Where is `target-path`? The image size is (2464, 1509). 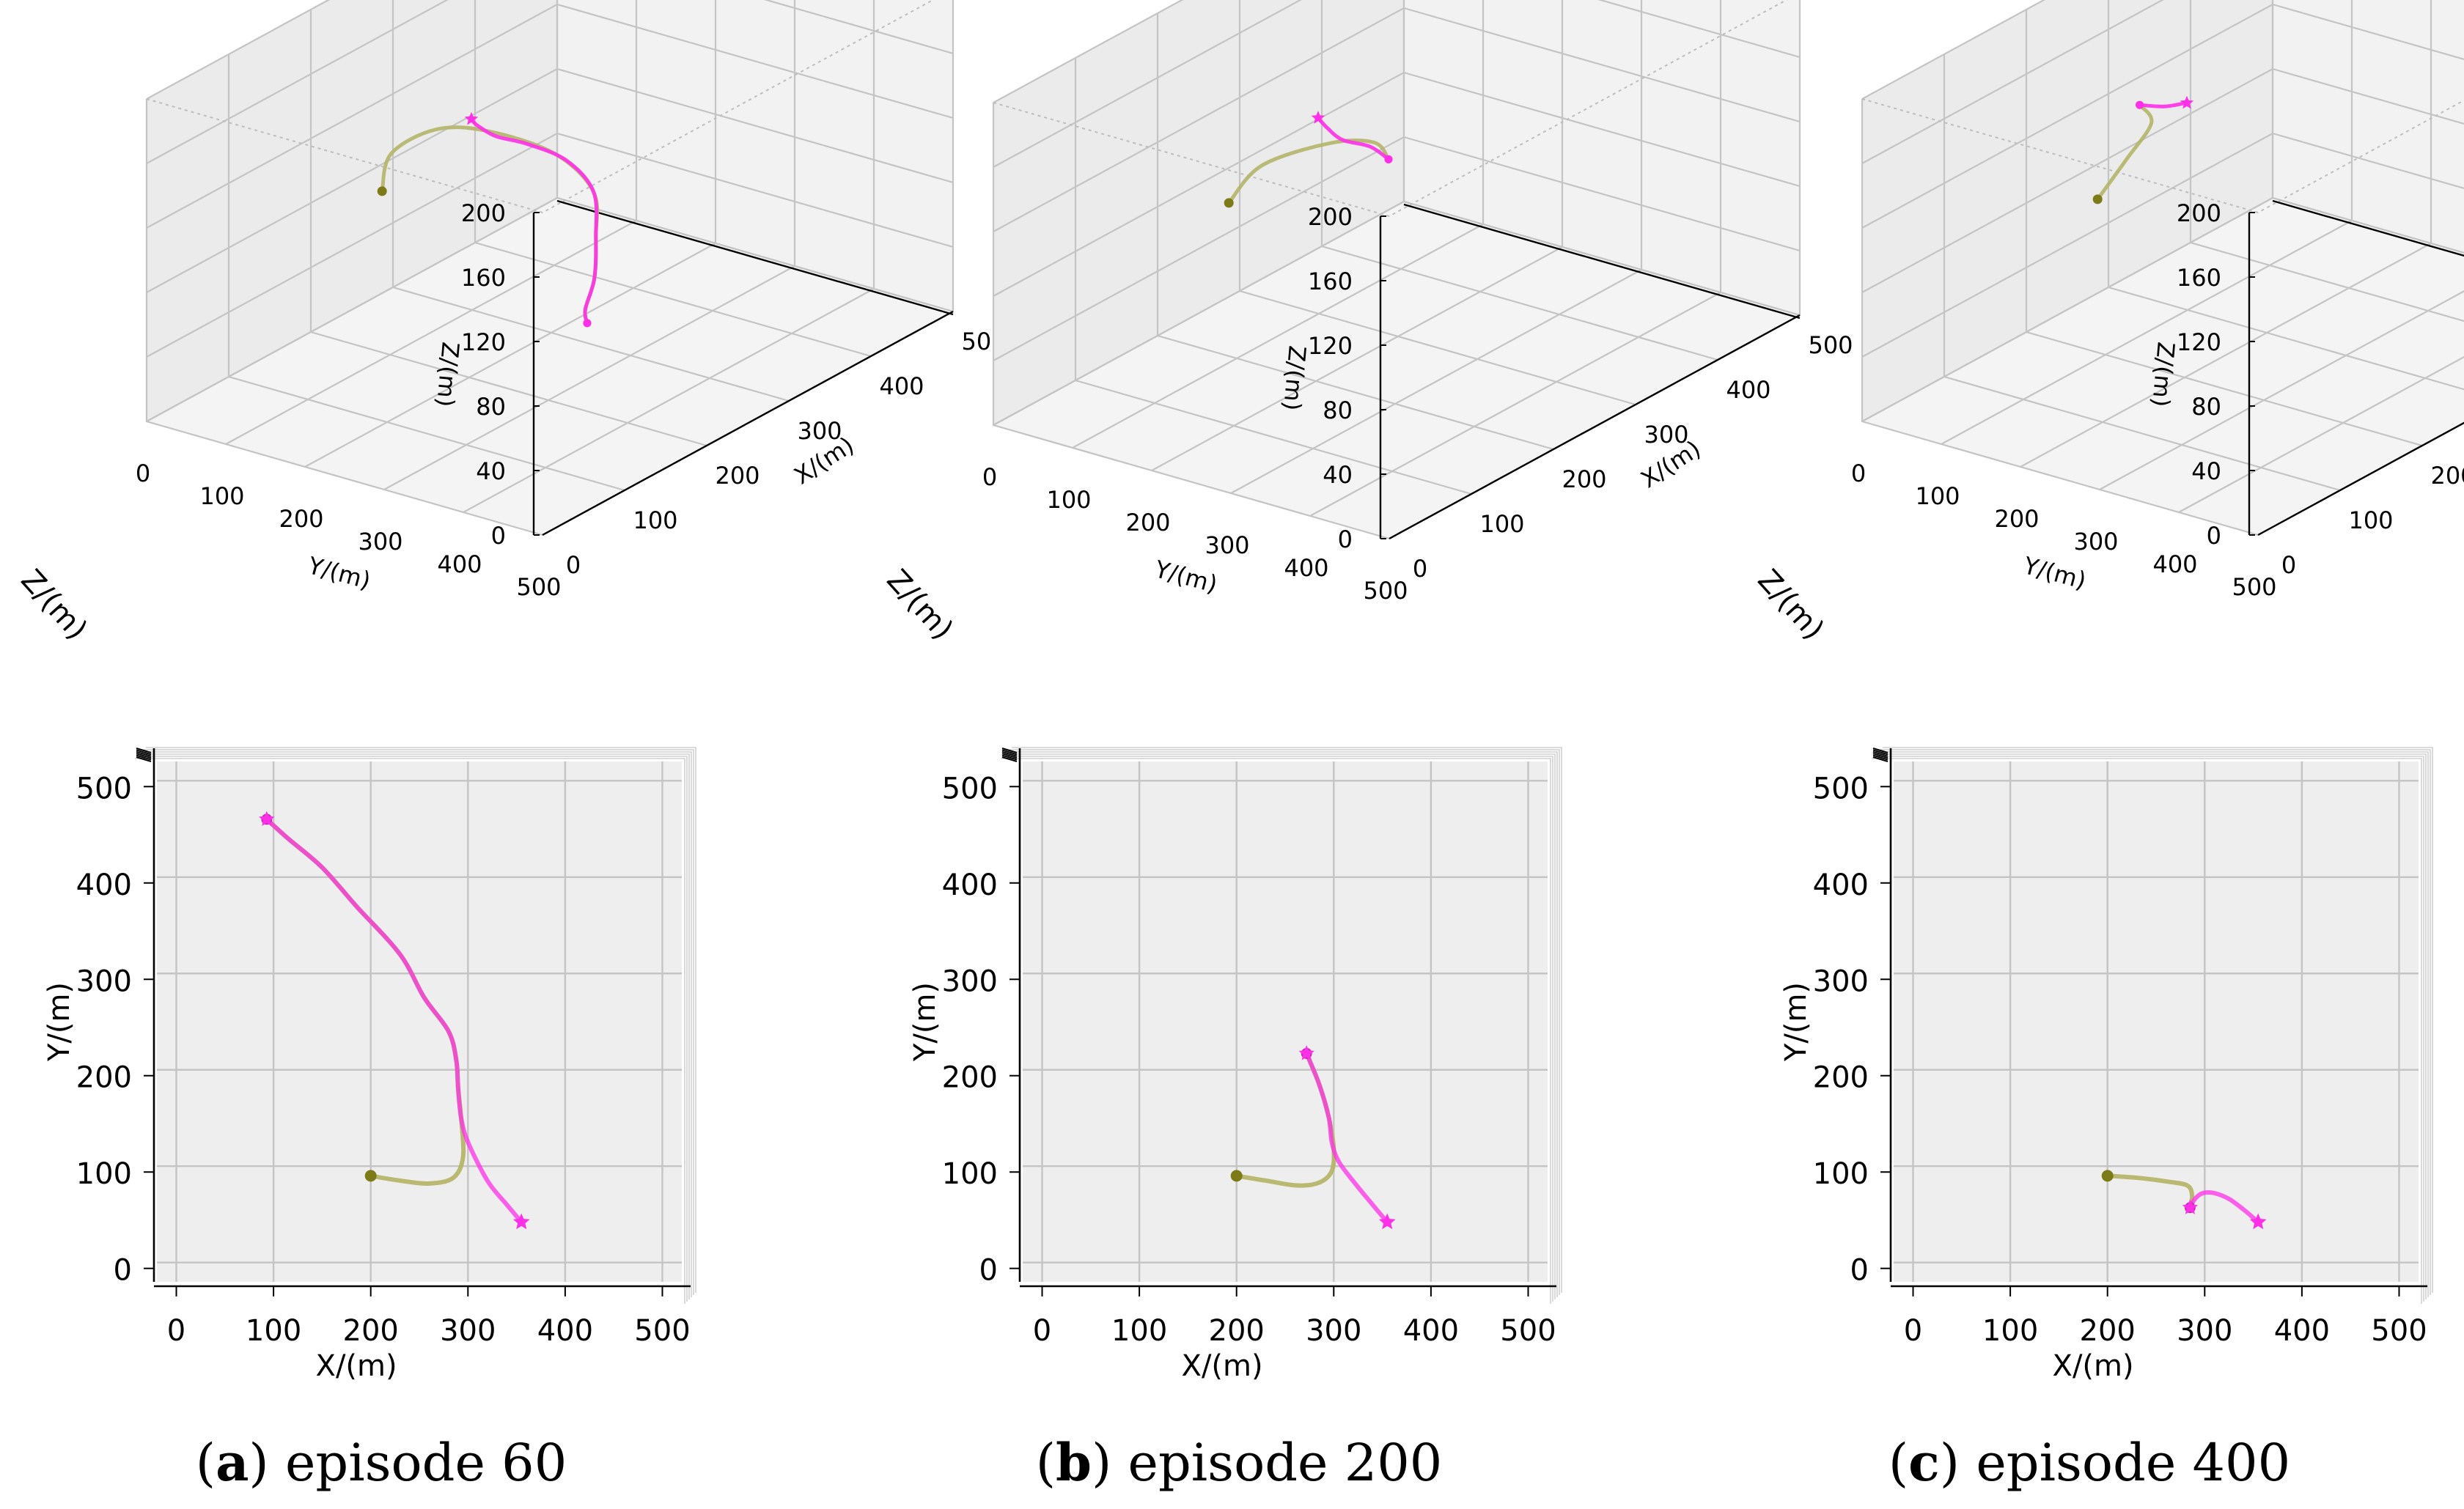 target-path is located at coordinates (394, 1020).